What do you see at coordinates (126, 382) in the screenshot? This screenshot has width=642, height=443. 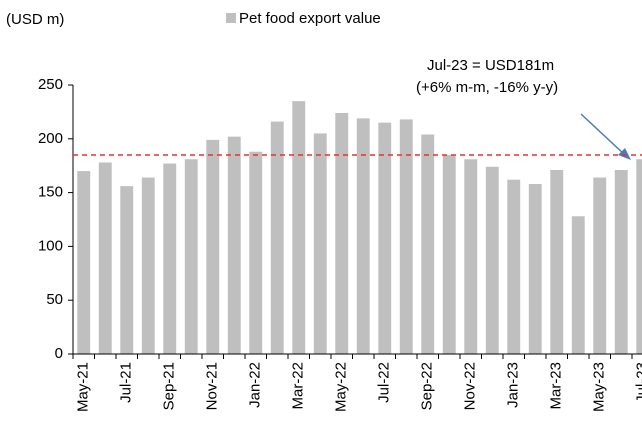 I see `x-tick-label: Jul-21` at bounding box center [126, 382].